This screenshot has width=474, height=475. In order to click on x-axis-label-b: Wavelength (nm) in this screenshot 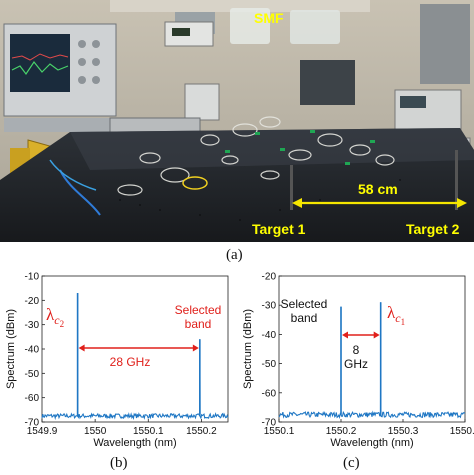, I will do `click(134, 443)`.